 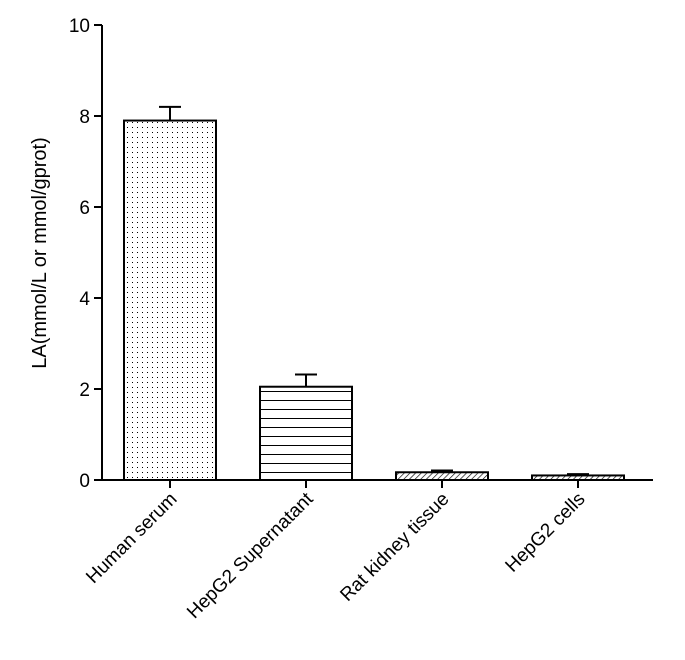 What do you see at coordinates (84, 481) in the screenshot?
I see `y-tick-label: 0` at bounding box center [84, 481].